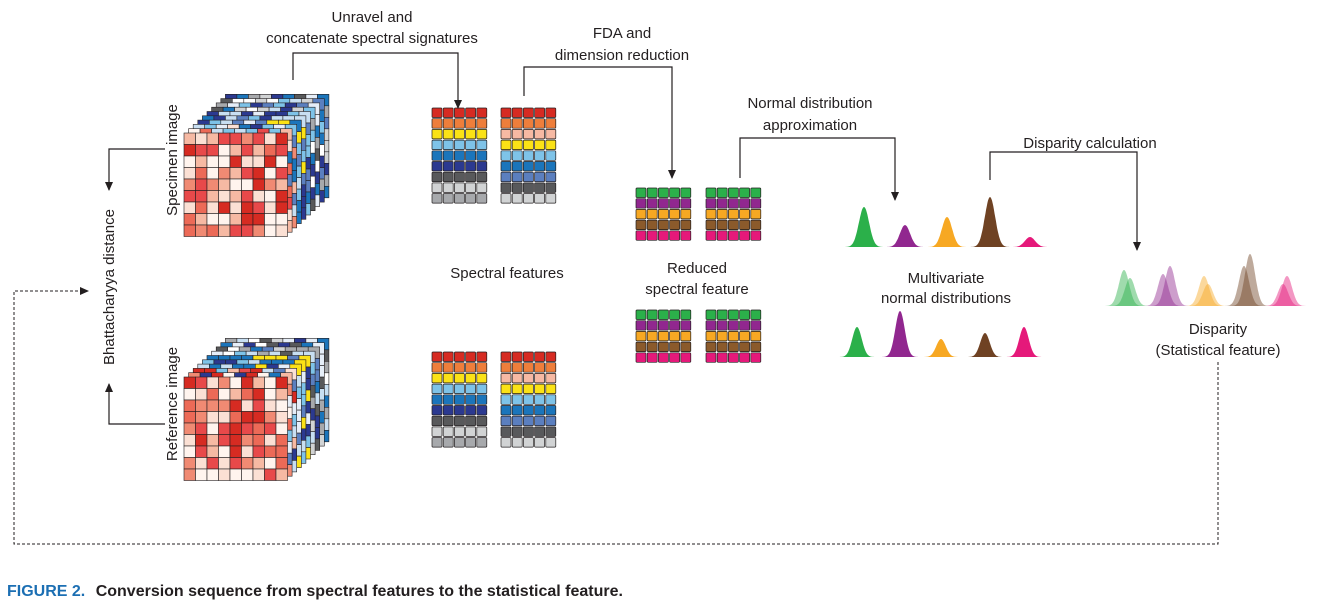 Image resolution: width=1318 pixels, height=609 pixels. What do you see at coordinates (377, 80) in the screenshot?
I see `unravel-arrow` at bounding box center [377, 80].